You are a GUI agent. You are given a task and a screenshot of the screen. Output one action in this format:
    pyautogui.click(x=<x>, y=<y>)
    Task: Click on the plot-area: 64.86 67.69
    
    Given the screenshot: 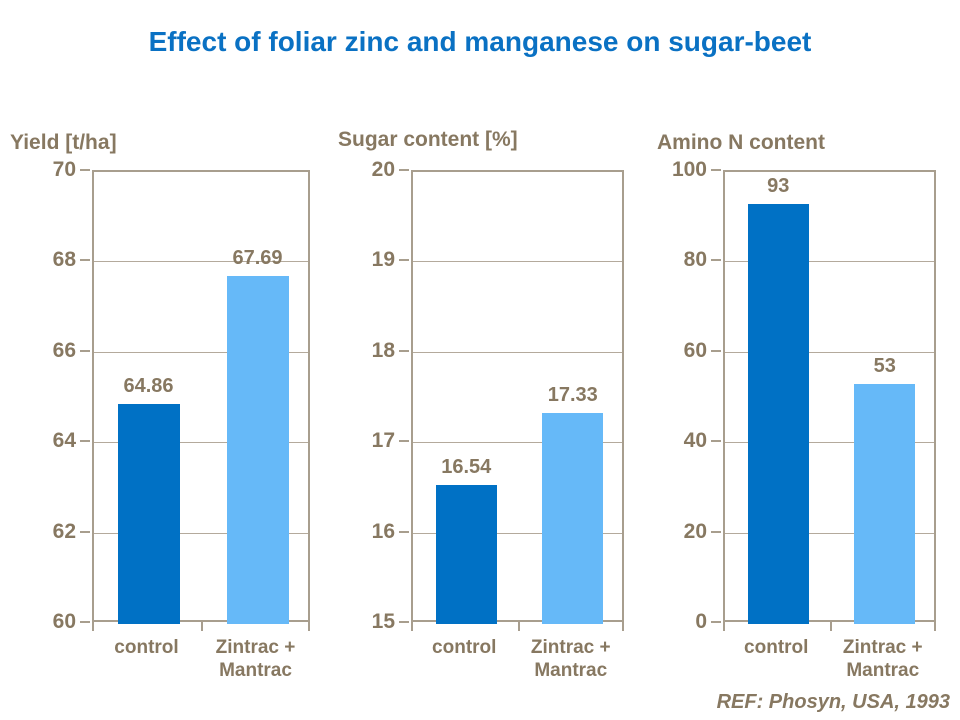 What is the action you would take?
    pyautogui.click(x=201, y=397)
    